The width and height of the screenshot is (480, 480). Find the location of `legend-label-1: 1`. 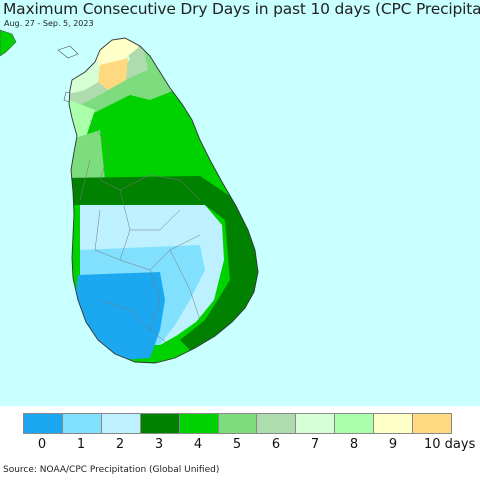

legend-label-1: 1 is located at coordinates (81, 444).